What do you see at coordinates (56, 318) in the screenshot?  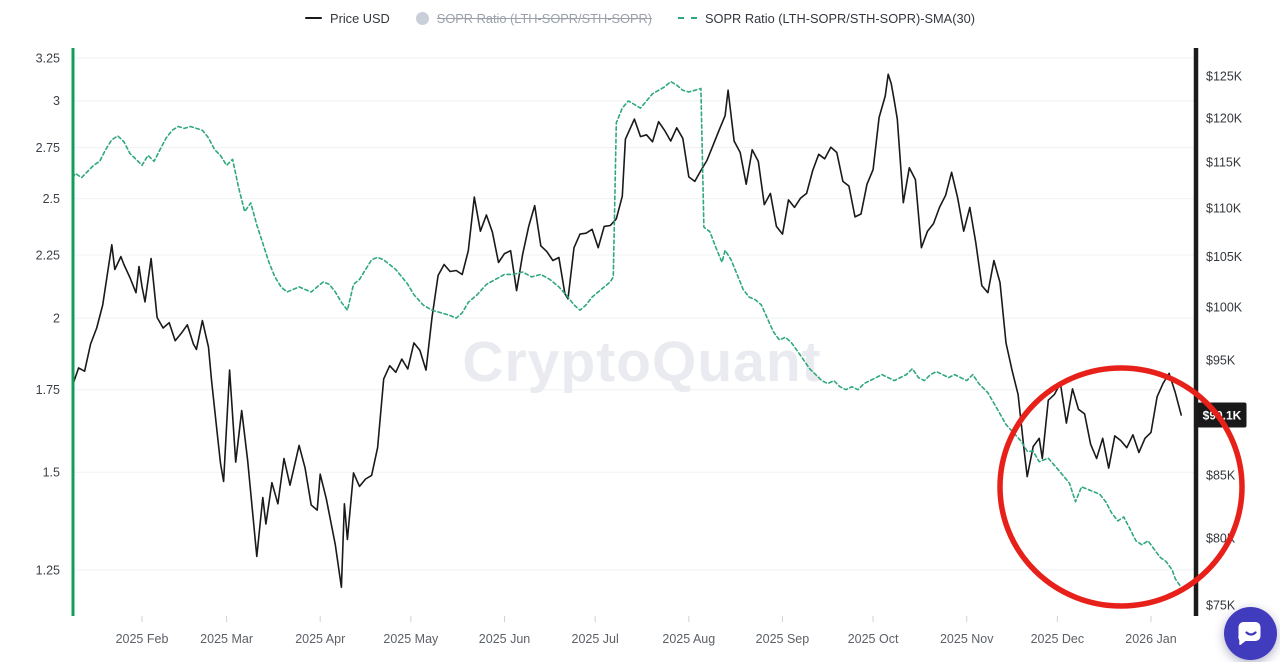 I see `y-left-tick-label: 2` at bounding box center [56, 318].